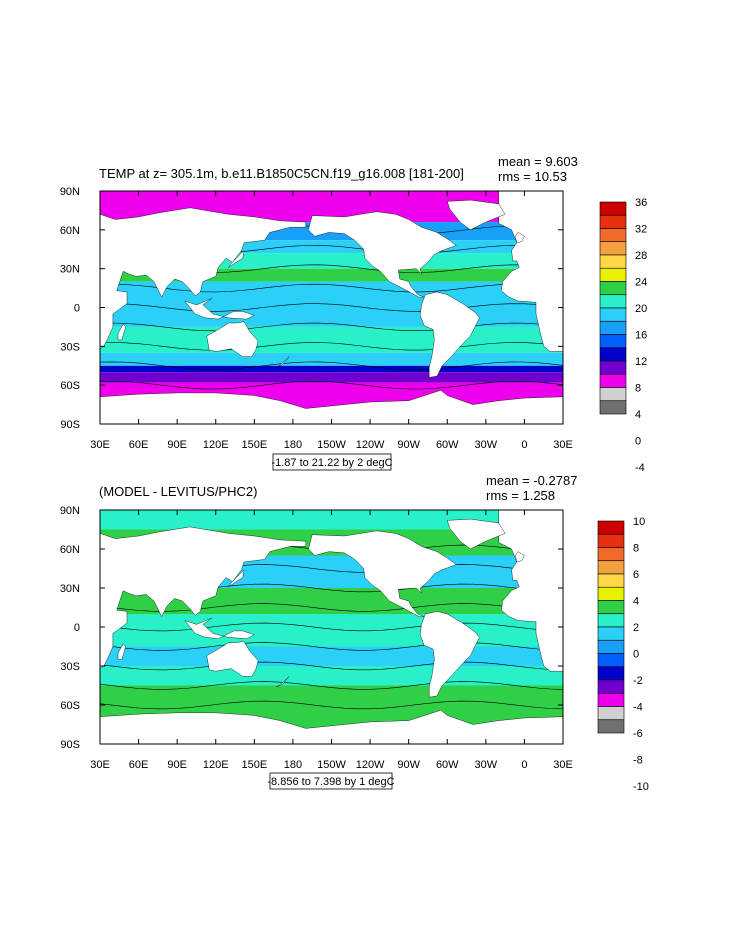 This screenshot has width=733, height=945. Describe the element at coordinates (636, 575) in the screenshot. I see `colorbar-label: 6` at that location.